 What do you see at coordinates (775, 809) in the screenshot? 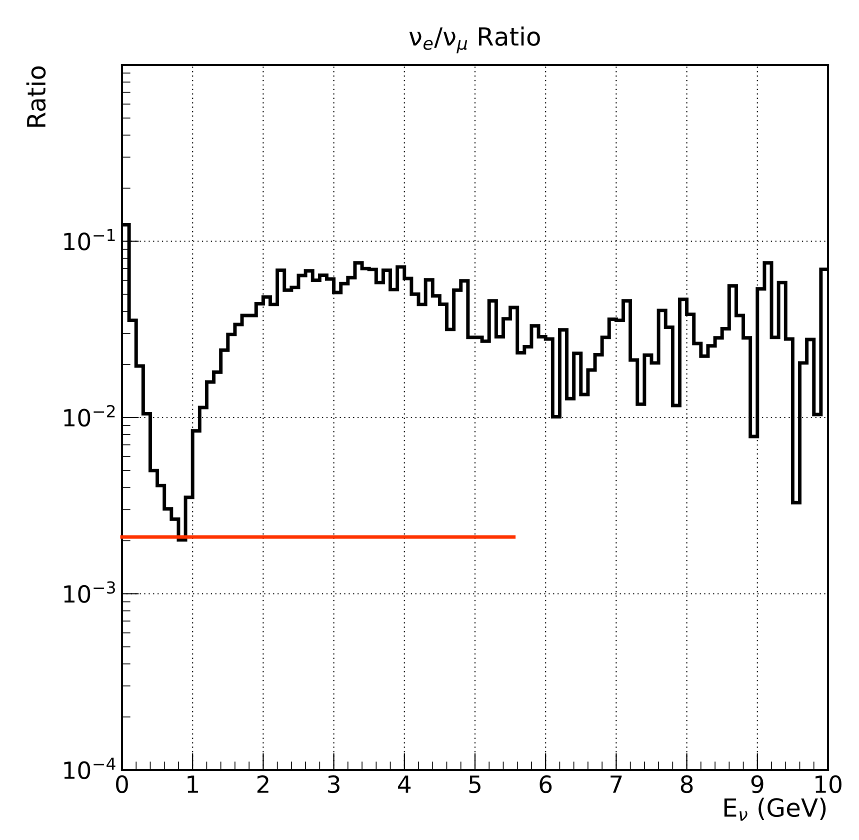
I see `x-axis-title: E$_{ν}$ (GeV)` at bounding box center [775, 809].